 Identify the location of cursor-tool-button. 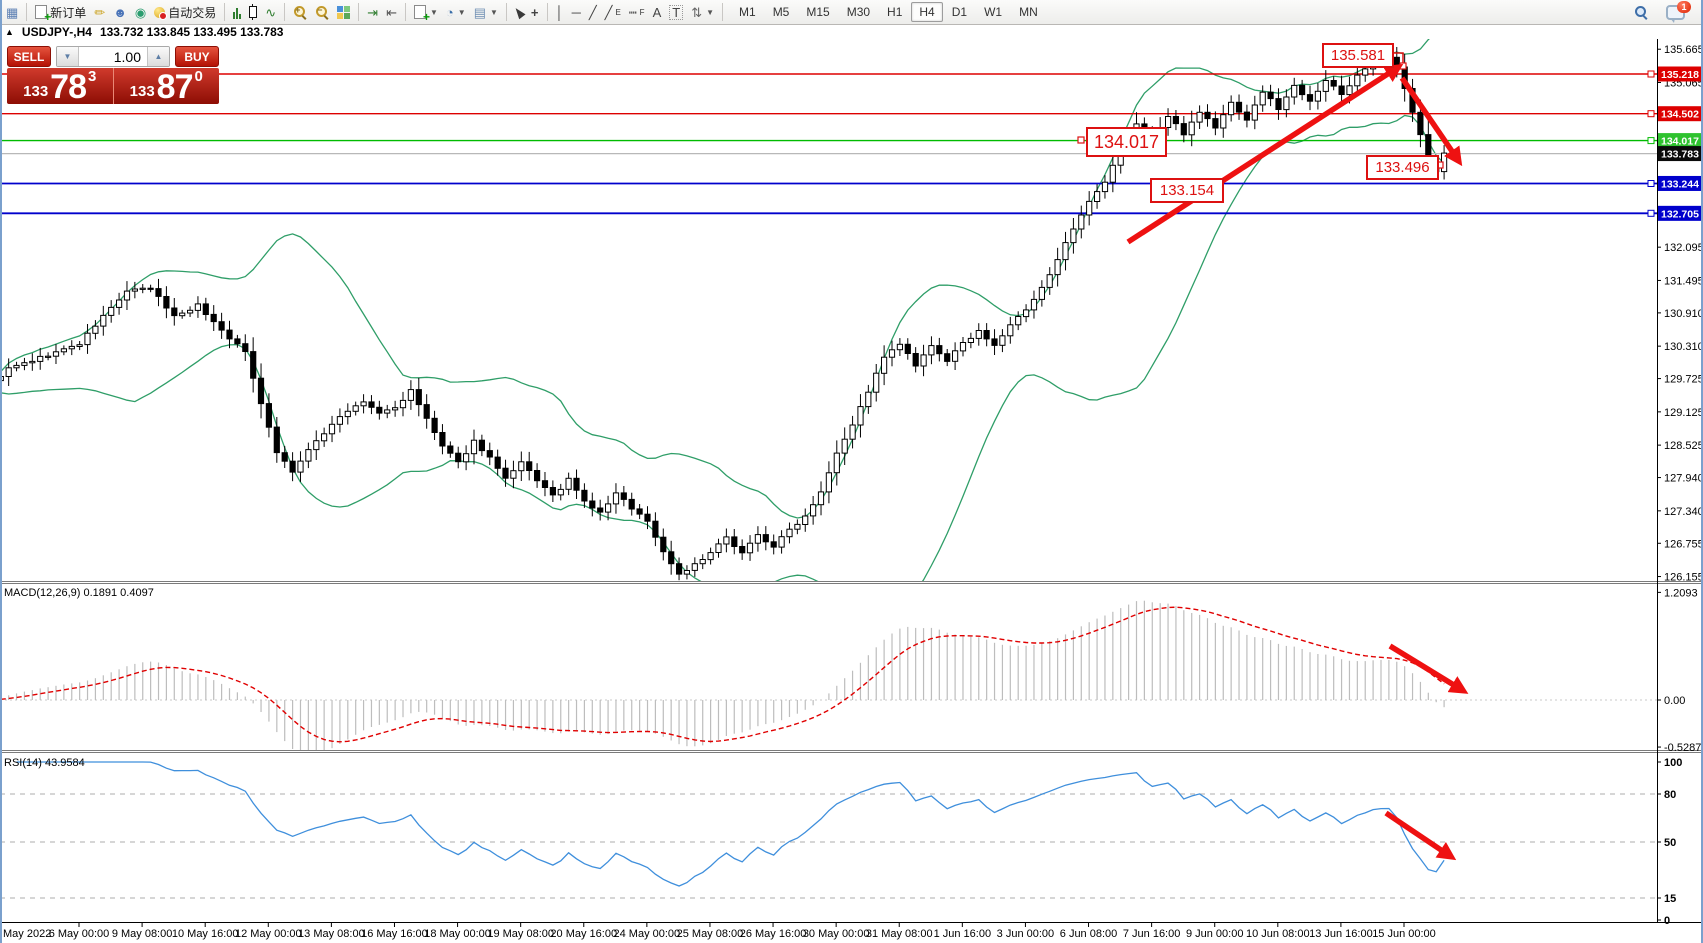
(519, 12).